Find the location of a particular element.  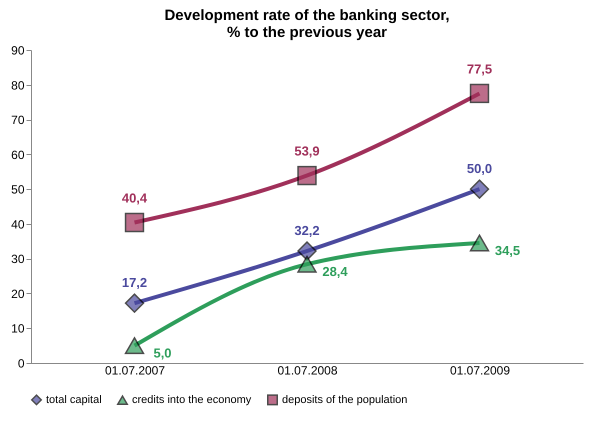

data-label: 34,5 is located at coordinates (507, 250).